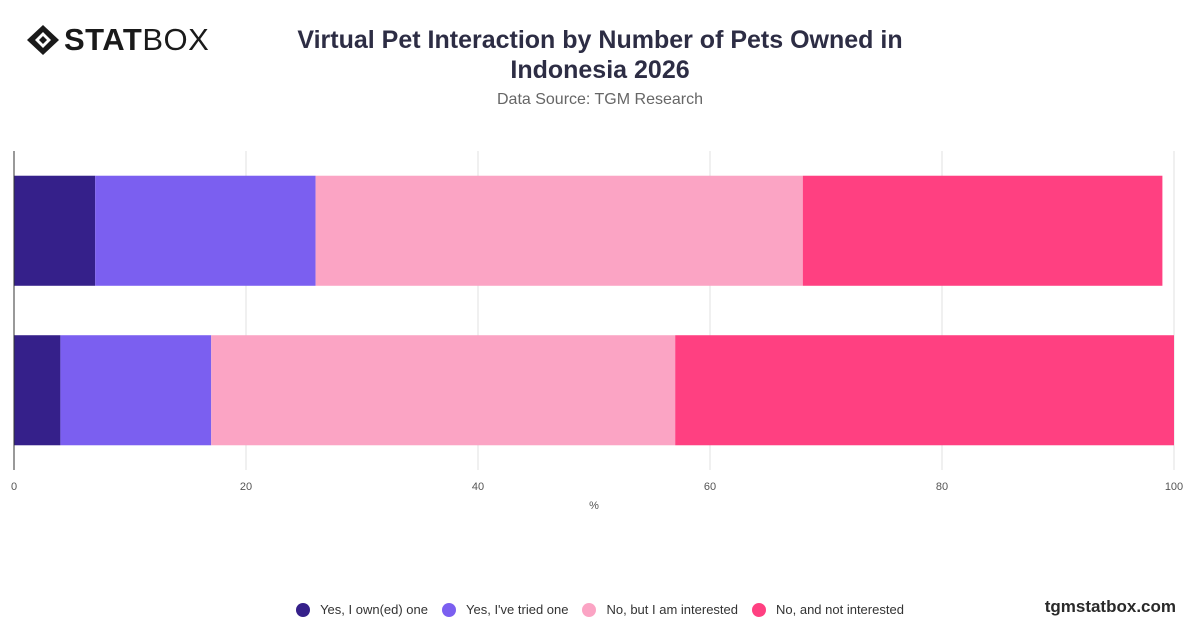 The width and height of the screenshot is (1200, 628). I want to click on x-tick-label: 80, so click(942, 487).